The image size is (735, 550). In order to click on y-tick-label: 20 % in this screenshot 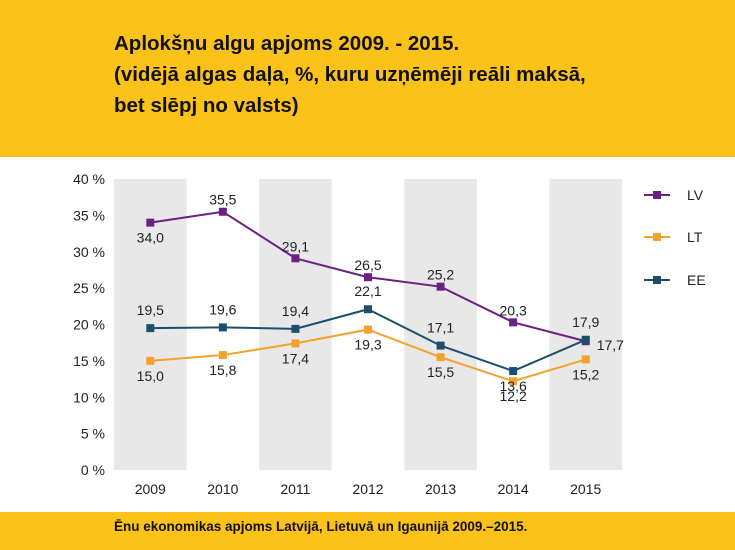, I will do `click(89, 325)`.